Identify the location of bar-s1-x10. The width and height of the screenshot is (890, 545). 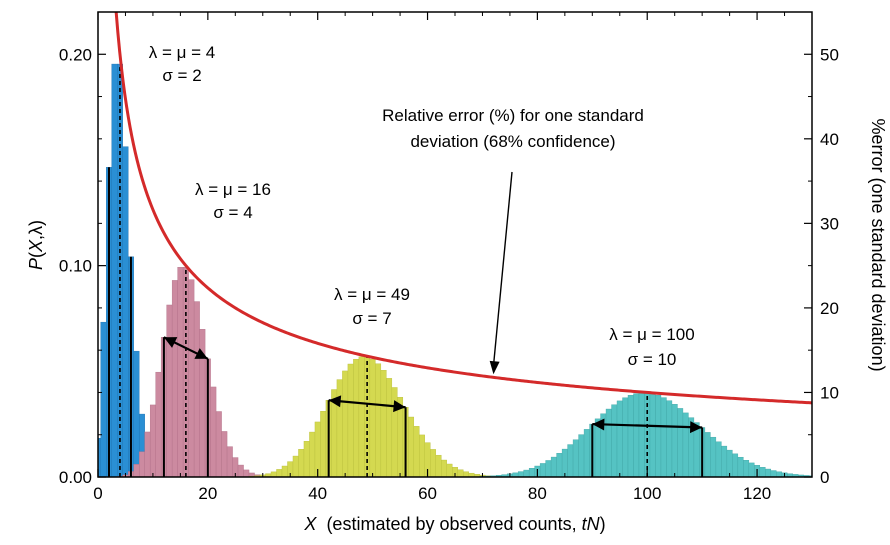
(152, 440).